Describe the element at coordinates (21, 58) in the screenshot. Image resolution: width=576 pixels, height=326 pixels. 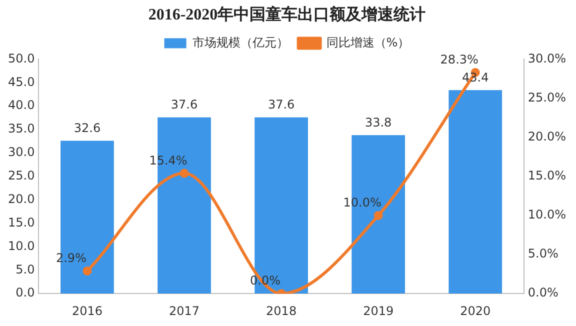
I see `y-tick-label: 50.0` at that location.